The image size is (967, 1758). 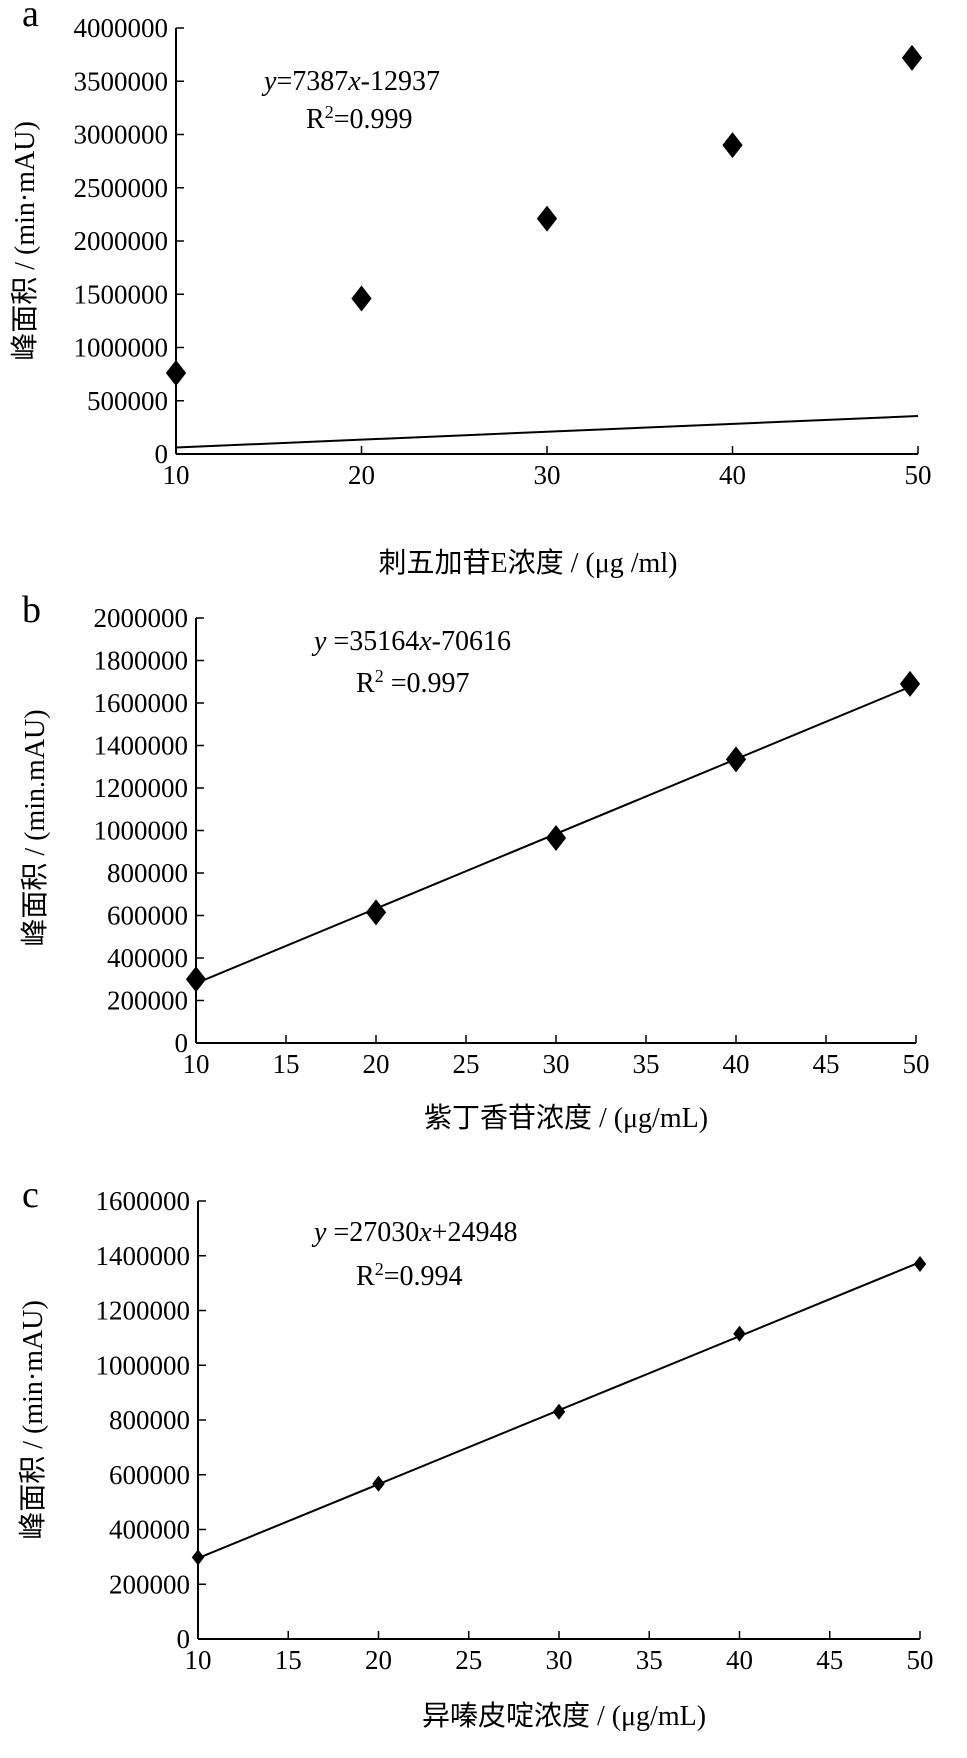 I want to click on y-tick-label: 3000000, so click(x=121, y=135).